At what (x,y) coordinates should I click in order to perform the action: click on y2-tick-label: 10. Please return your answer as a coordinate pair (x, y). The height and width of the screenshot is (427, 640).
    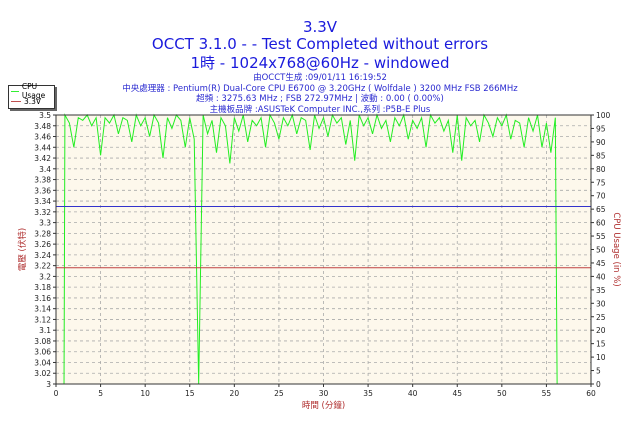
    Looking at the image, I should click on (601, 357).